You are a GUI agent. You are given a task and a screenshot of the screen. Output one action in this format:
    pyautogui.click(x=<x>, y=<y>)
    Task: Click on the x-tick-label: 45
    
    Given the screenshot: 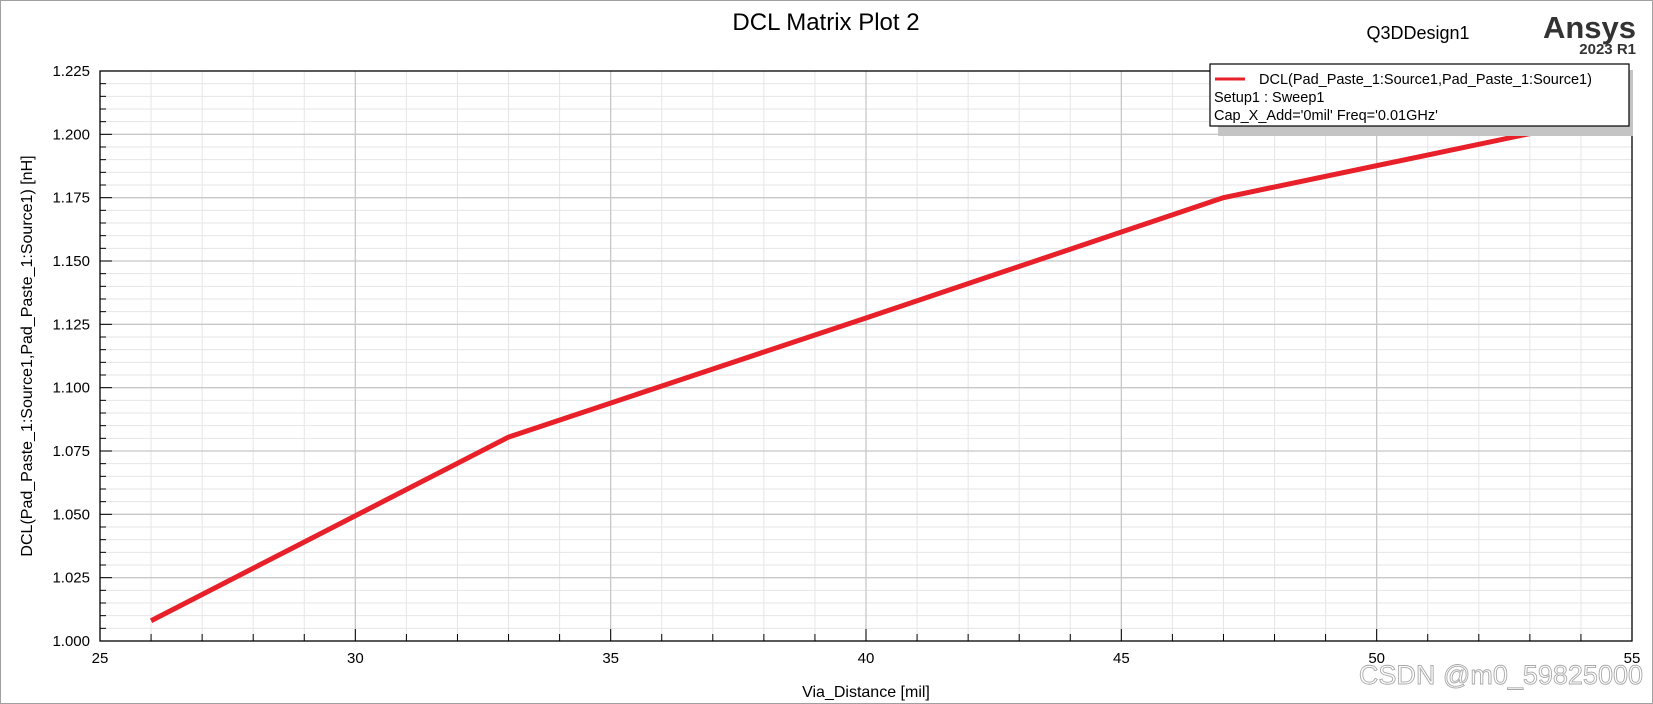 What is the action you would take?
    pyautogui.click(x=1121, y=658)
    